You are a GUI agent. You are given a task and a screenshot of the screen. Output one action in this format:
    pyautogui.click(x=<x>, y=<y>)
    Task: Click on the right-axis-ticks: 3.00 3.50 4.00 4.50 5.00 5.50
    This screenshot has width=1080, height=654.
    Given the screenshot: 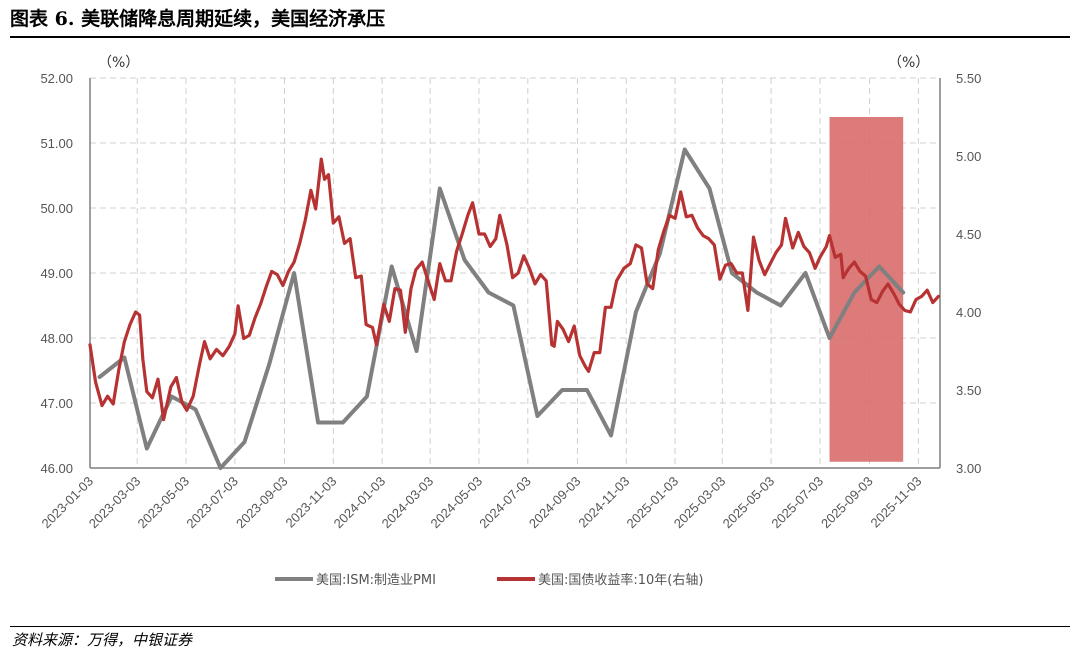 What is the action you would take?
    pyautogui.click(x=968, y=273)
    